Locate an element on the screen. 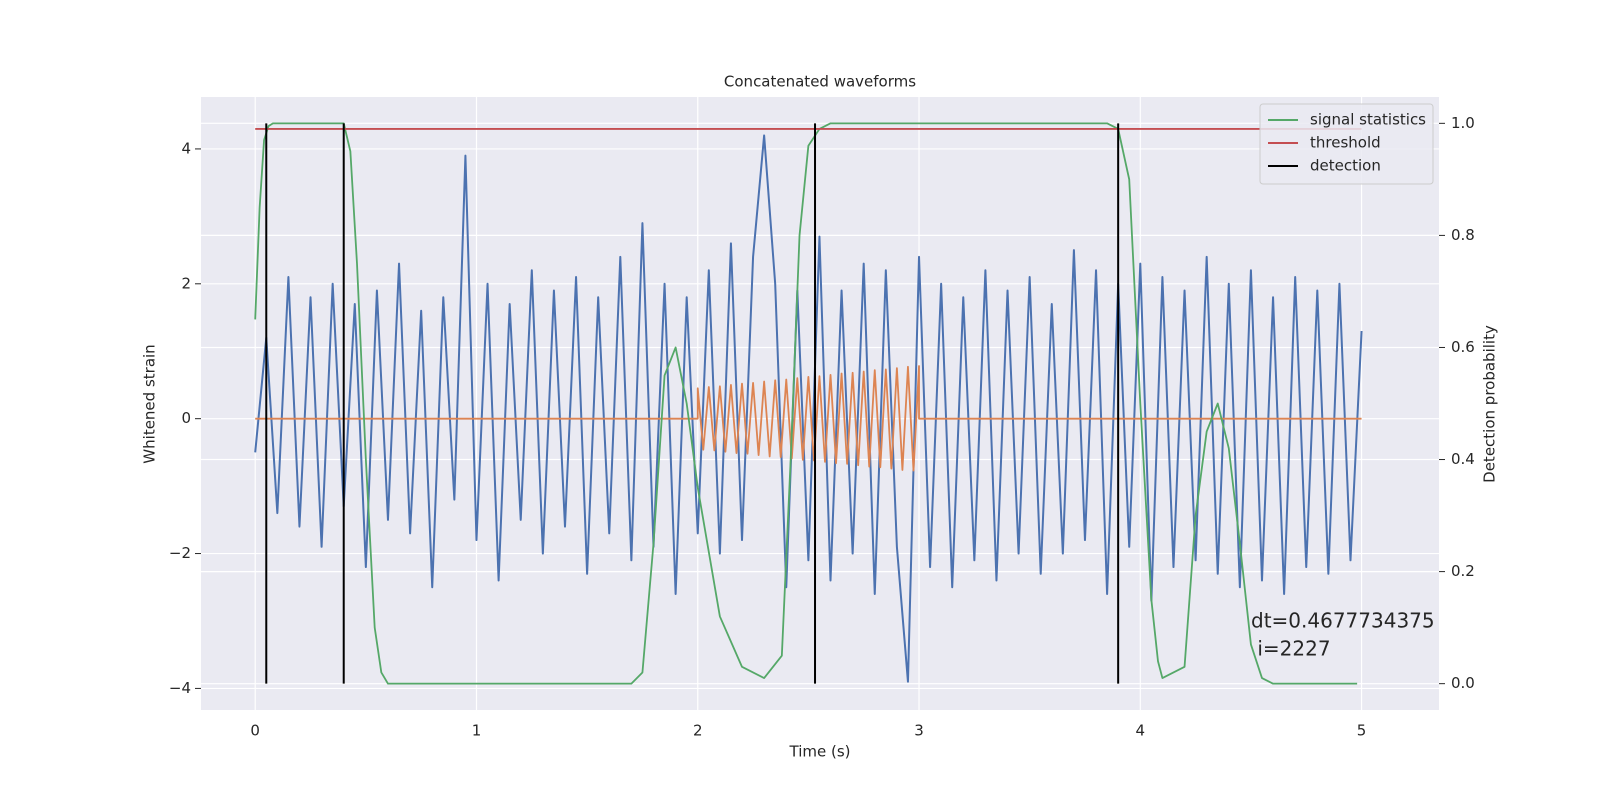 The image size is (1600, 800). y-tick-label: 4 is located at coordinates (186, 148).